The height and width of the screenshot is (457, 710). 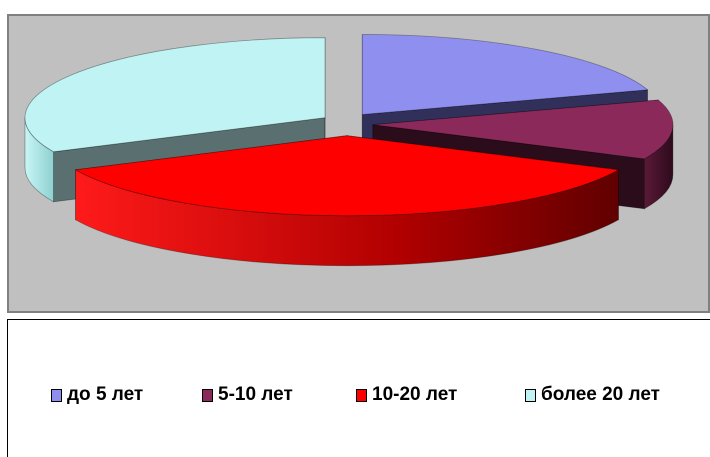 I want to click on legend-label-4: более 20 лет, so click(x=600, y=394).